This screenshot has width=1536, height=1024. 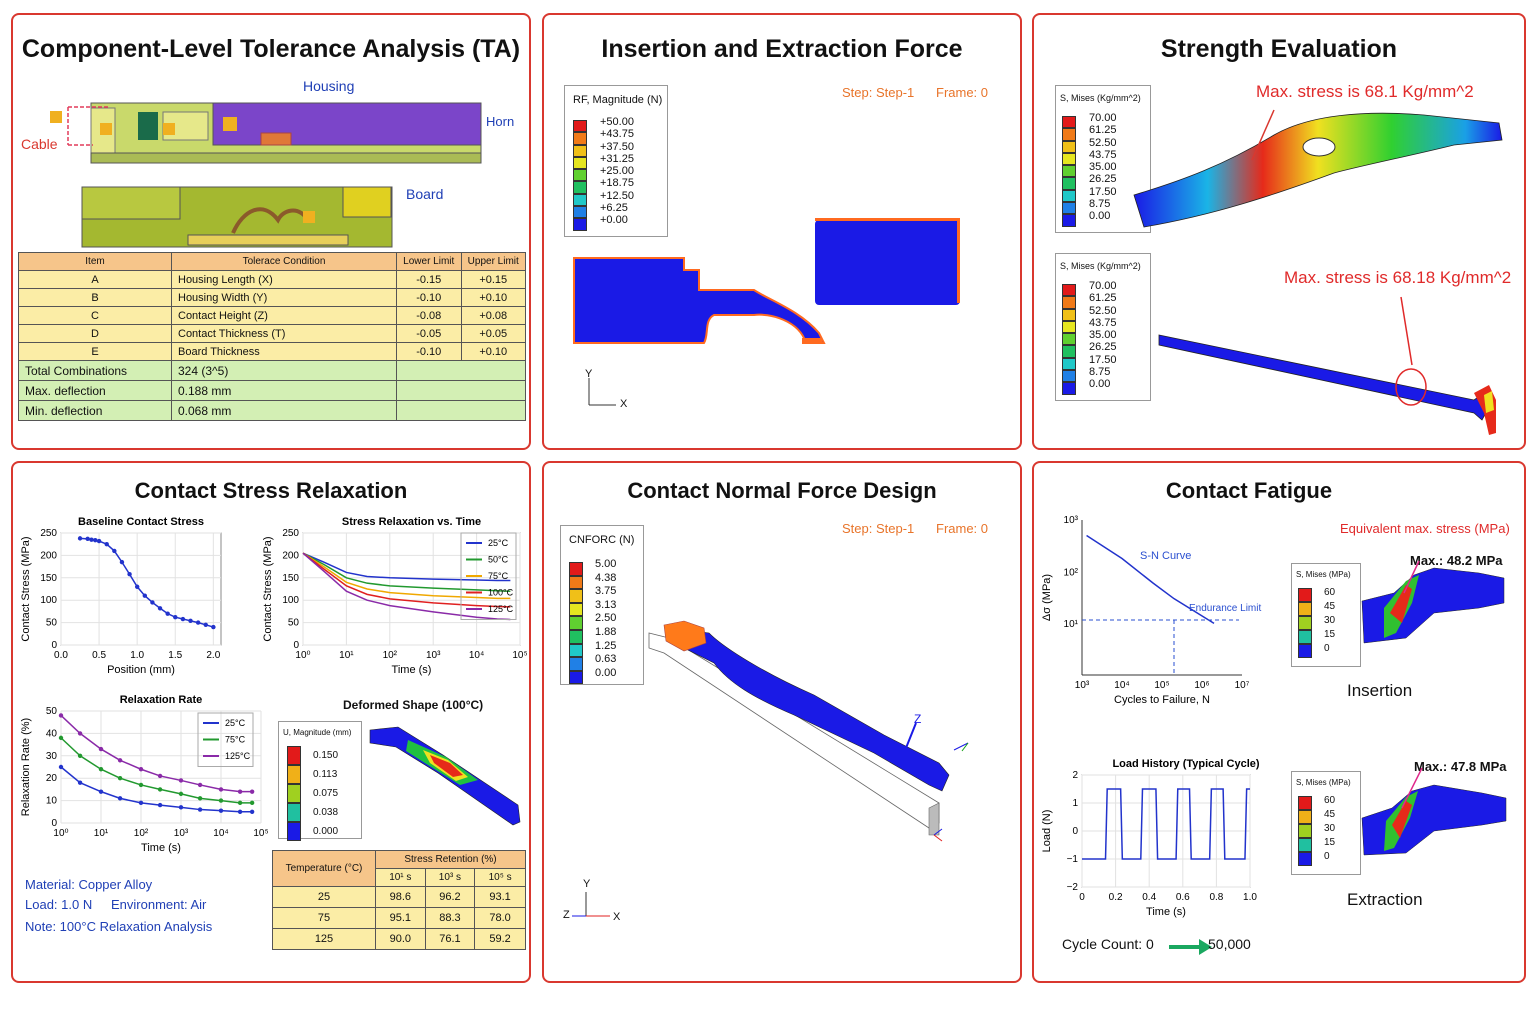 What do you see at coordinates (324, 897) in the screenshot?
I see `table-cell: 25` at bounding box center [324, 897].